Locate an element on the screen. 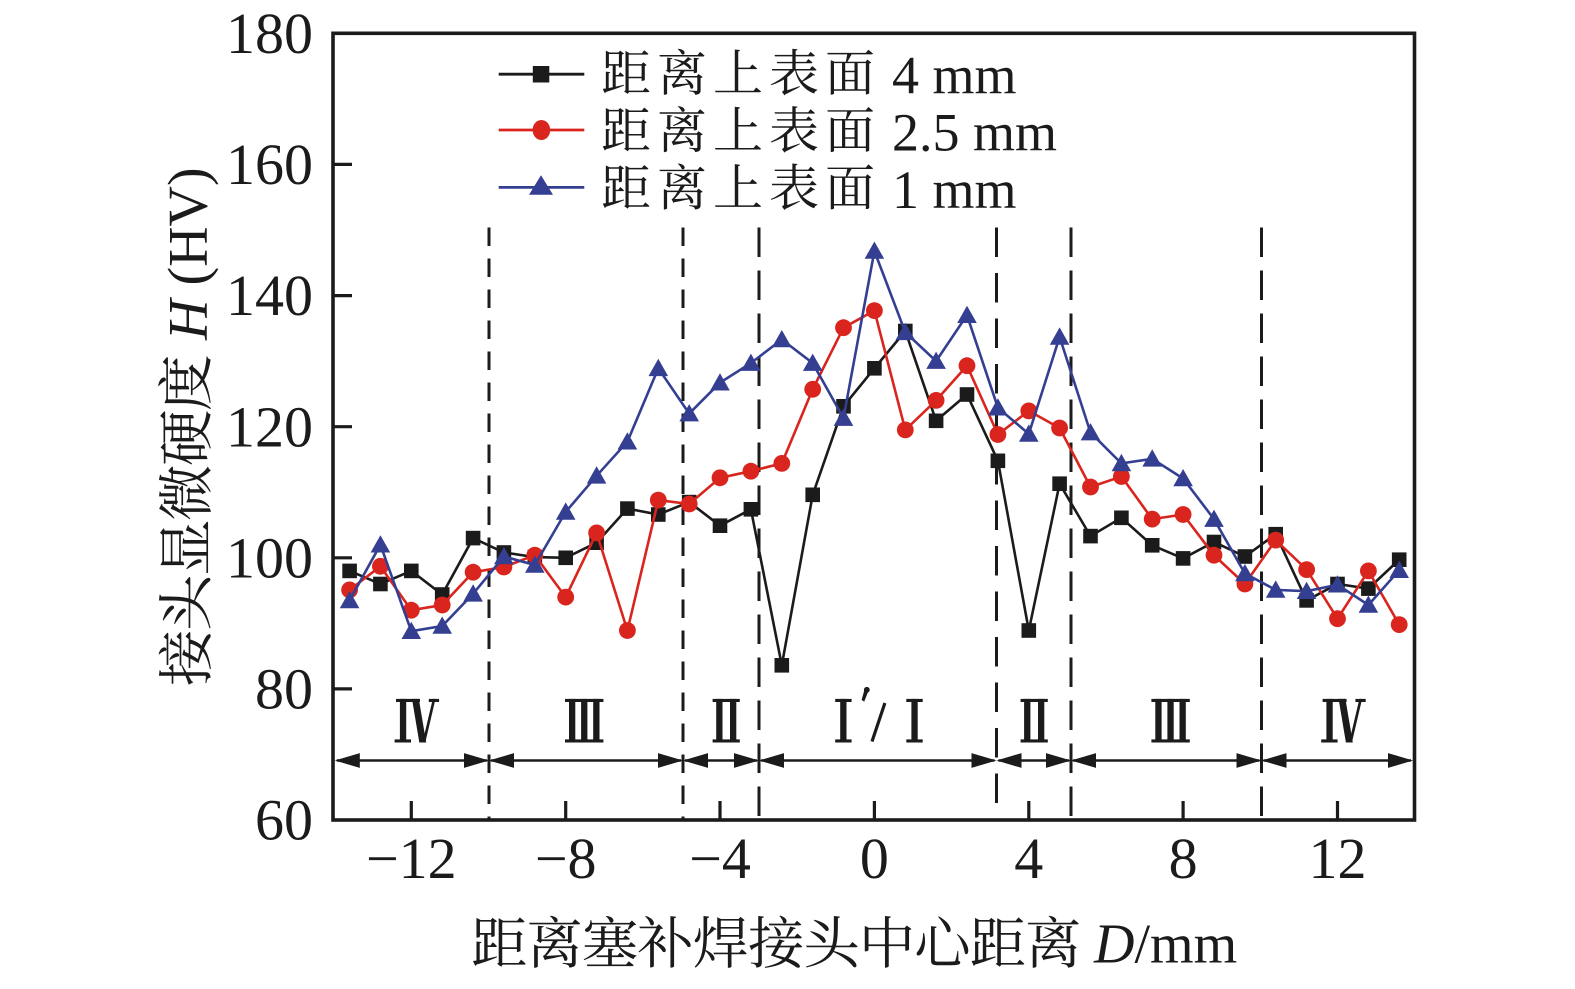 The height and width of the screenshot is (989, 1575). svg-text: 160 is located at coordinates (269, 164).